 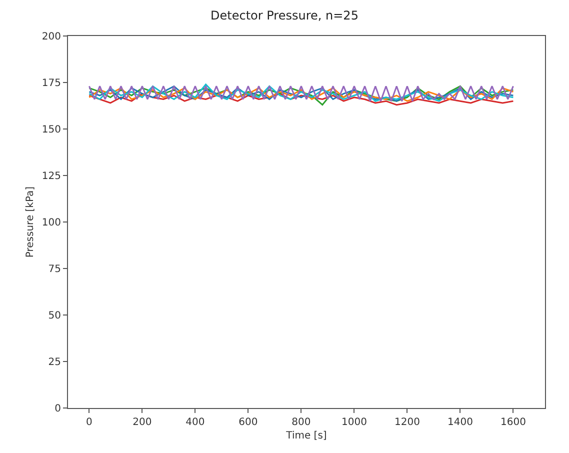 I want to click on y-tick-label: 0, so click(x=57, y=409).